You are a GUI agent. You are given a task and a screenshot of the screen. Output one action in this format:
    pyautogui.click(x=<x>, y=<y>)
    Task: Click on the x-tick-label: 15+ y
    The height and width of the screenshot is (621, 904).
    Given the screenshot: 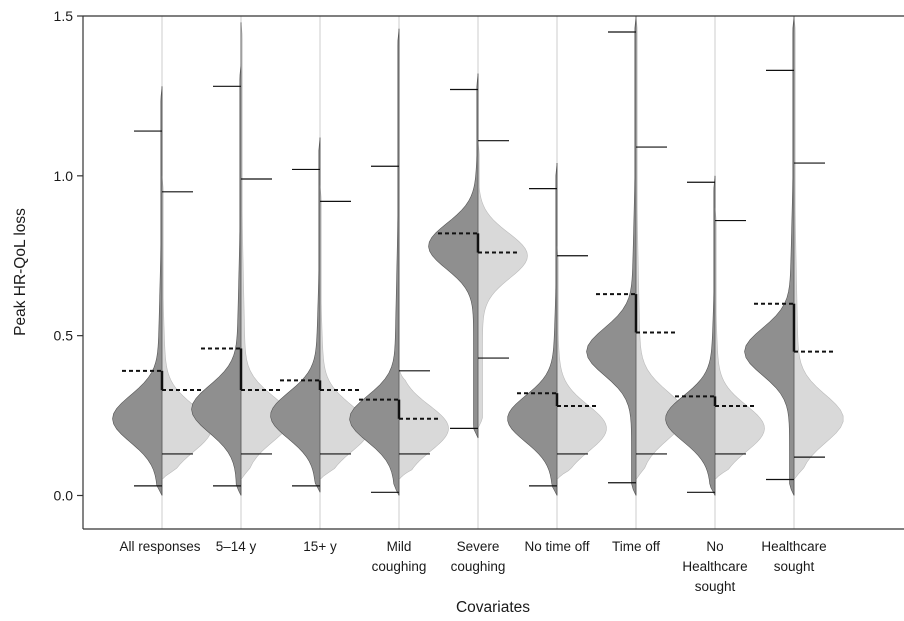 What is the action you would take?
    pyautogui.click(x=320, y=546)
    